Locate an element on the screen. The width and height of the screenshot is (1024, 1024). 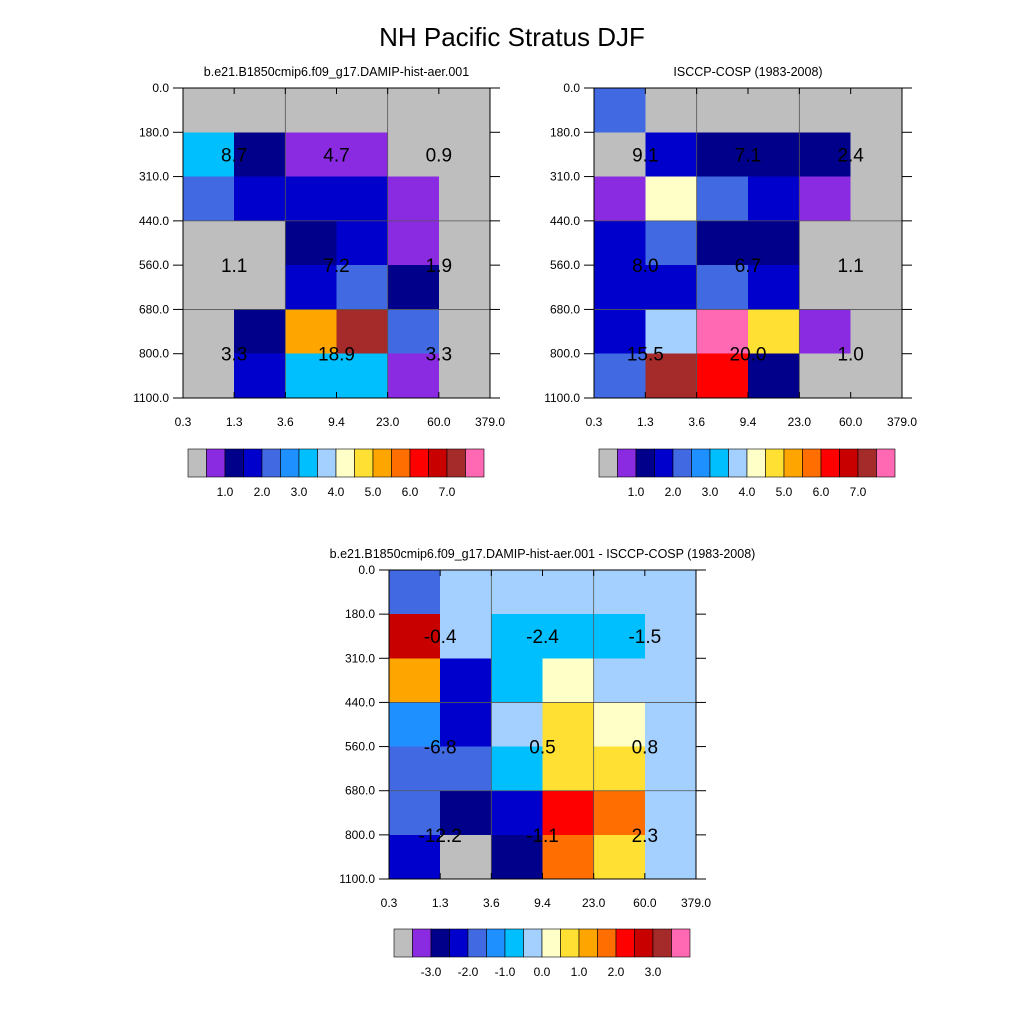
cell-annotation: 9.1 is located at coordinates (645, 155).